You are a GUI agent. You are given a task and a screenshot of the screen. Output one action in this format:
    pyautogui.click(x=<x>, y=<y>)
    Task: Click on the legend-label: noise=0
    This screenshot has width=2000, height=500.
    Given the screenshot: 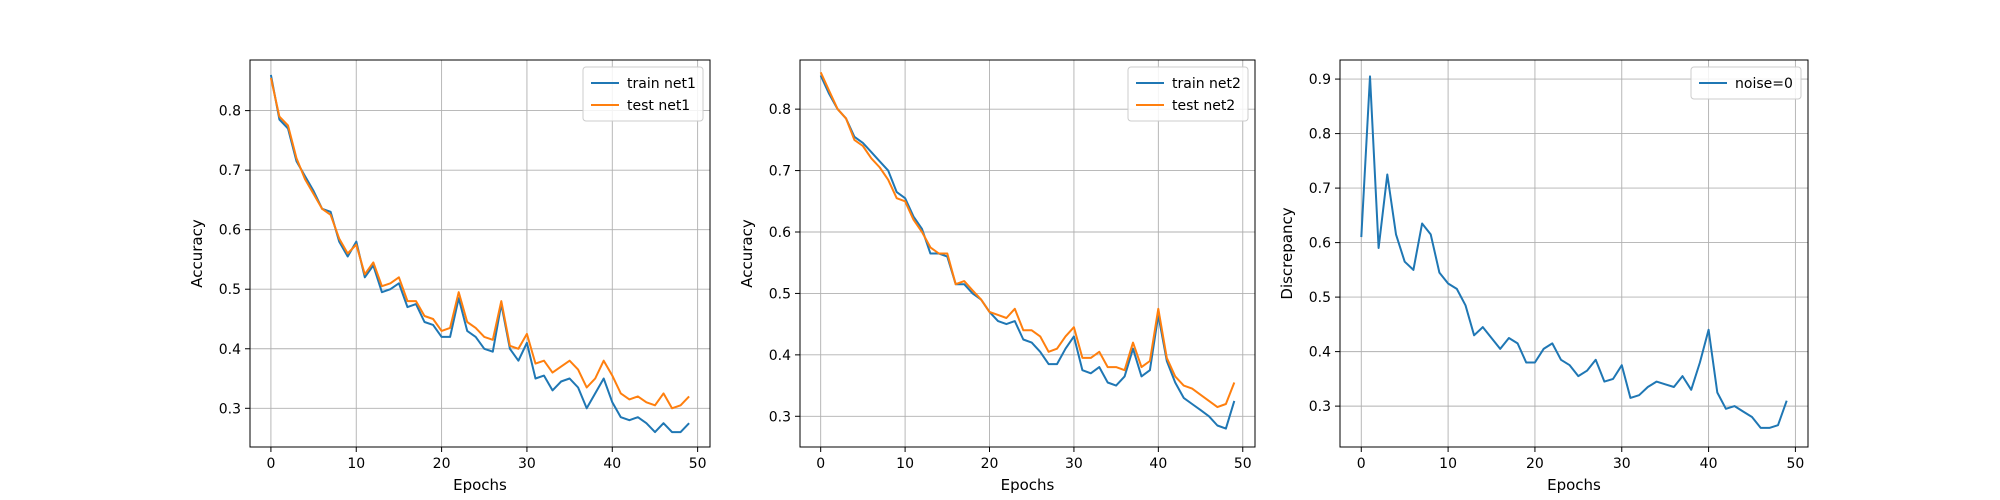 What is the action you would take?
    pyautogui.click(x=1764, y=84)
    